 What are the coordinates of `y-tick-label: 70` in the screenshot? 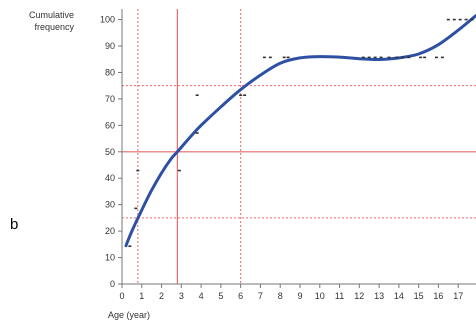 It's located at (110, 99).